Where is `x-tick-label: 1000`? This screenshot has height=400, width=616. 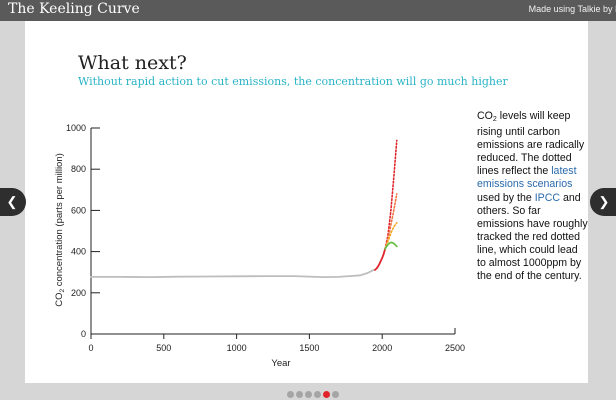 x-tick-label: 1000 is located at coordinates (237, 348).